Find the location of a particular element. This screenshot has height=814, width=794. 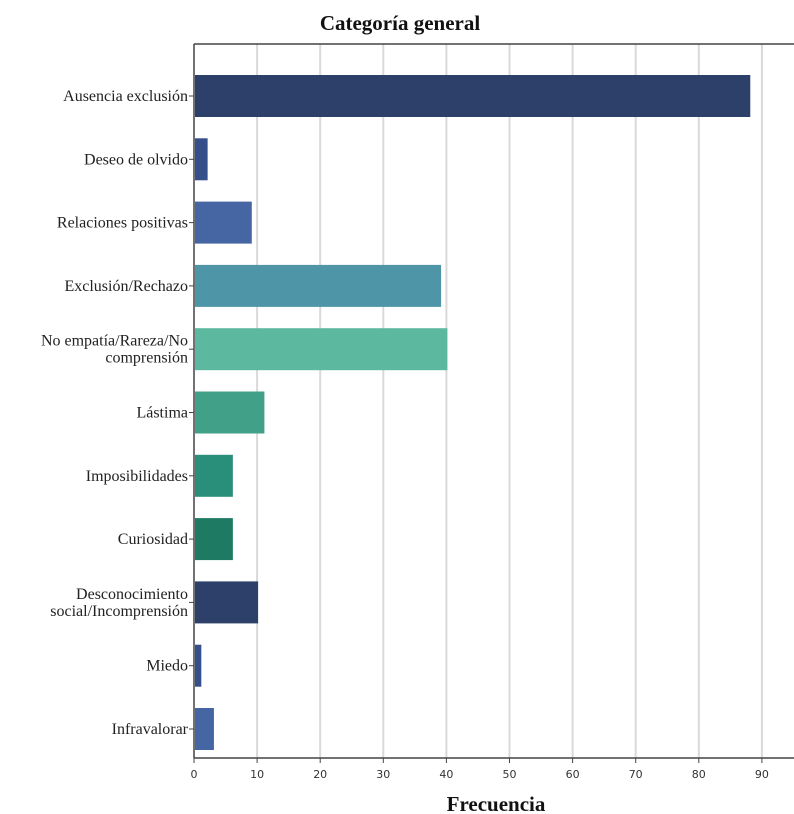

x-tick-label: 60 is located at coordinates (573, 774).